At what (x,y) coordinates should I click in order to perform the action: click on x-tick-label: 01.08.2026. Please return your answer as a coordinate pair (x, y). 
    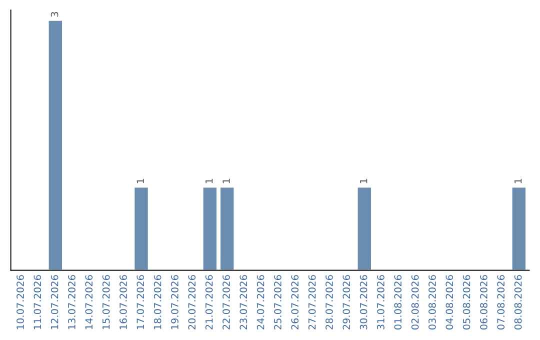
    Looking at the image, I should click on (398, 302).